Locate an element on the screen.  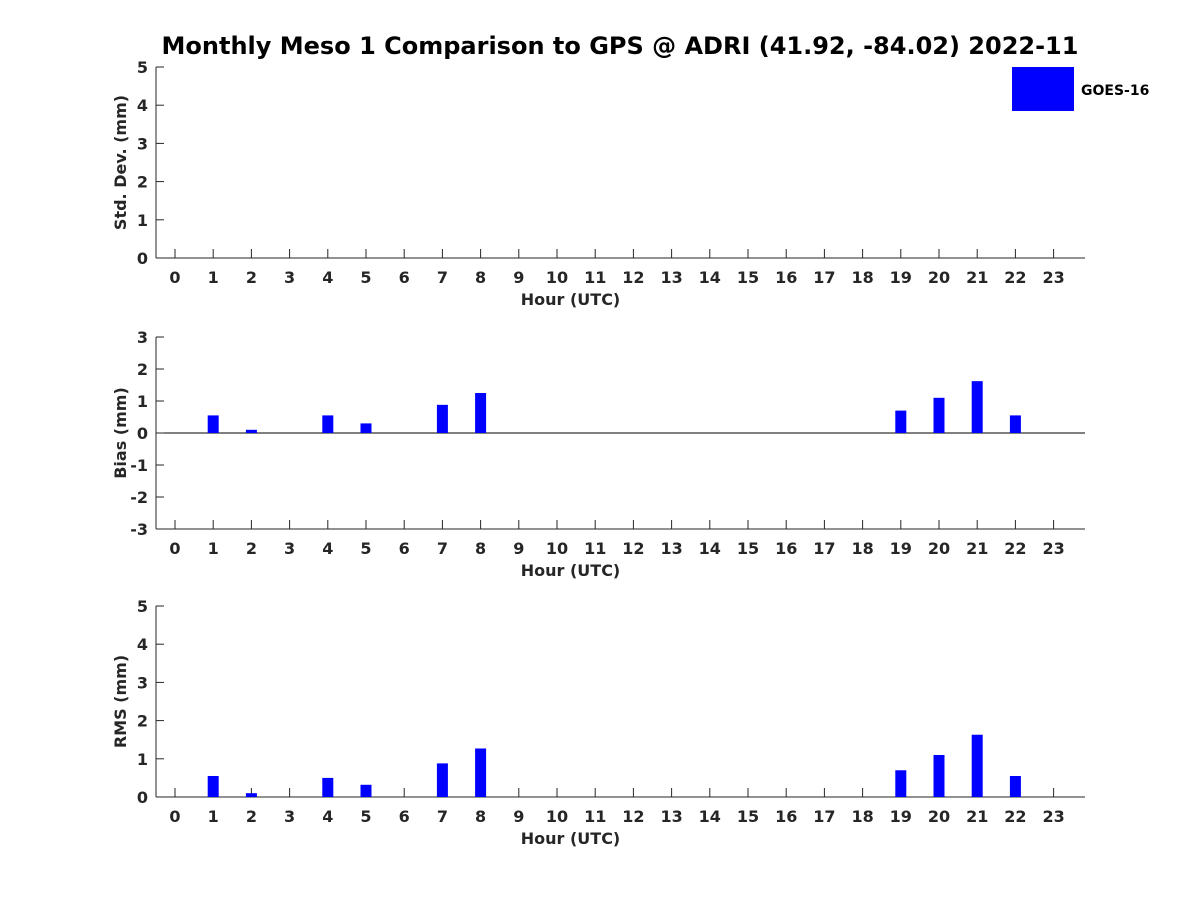
y-axis-label: Bias (mm) is located at coordinates (120, 433).